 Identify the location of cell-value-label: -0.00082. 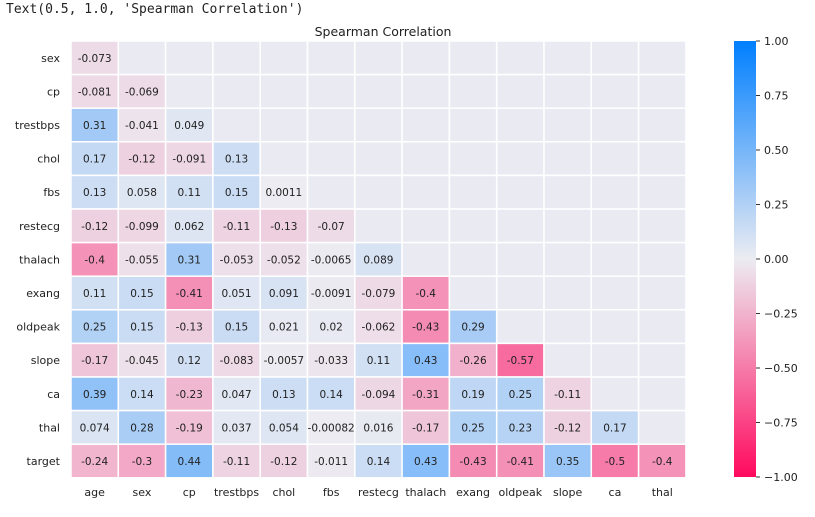
(331, 428).